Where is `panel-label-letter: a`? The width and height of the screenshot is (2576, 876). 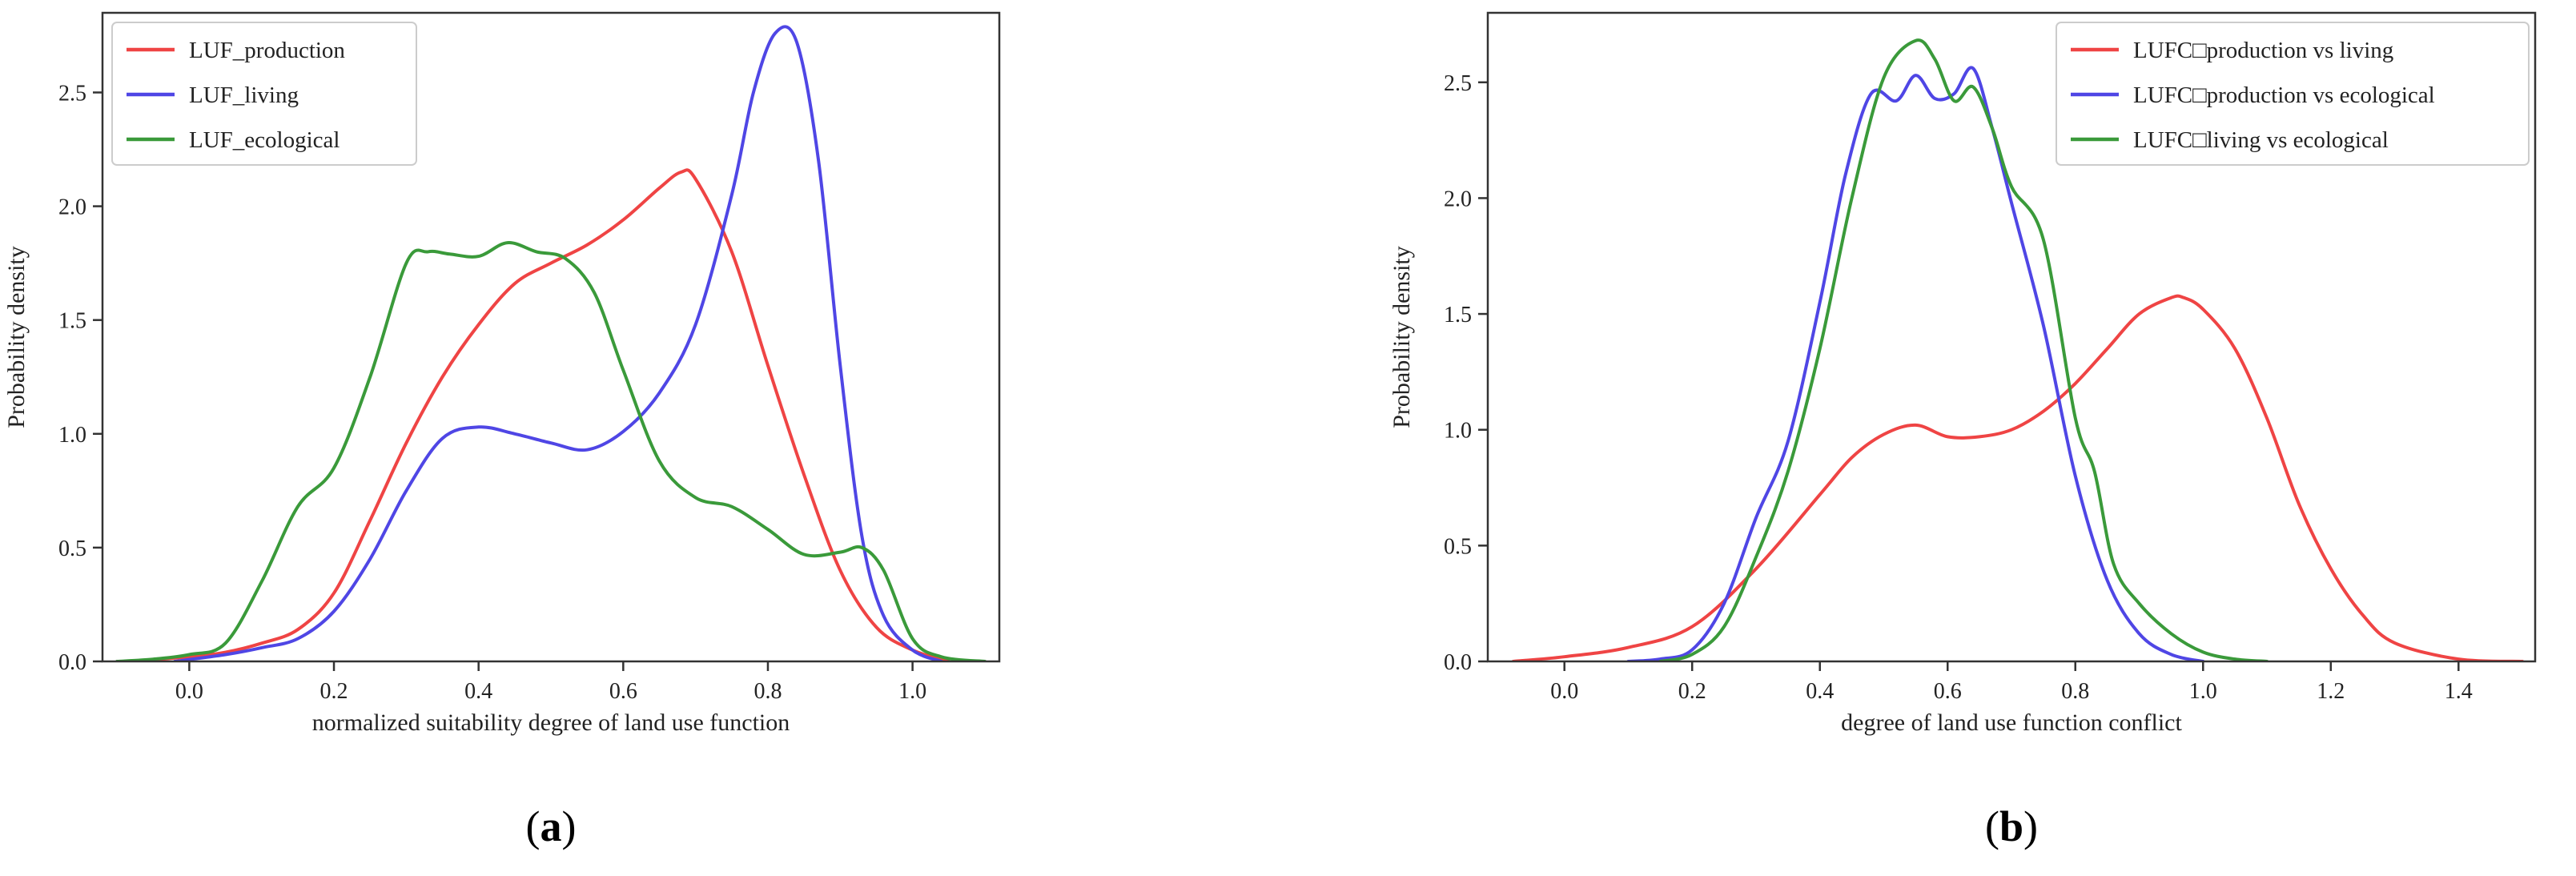
panel-label-letter: a is located at coordinates (551, 826).